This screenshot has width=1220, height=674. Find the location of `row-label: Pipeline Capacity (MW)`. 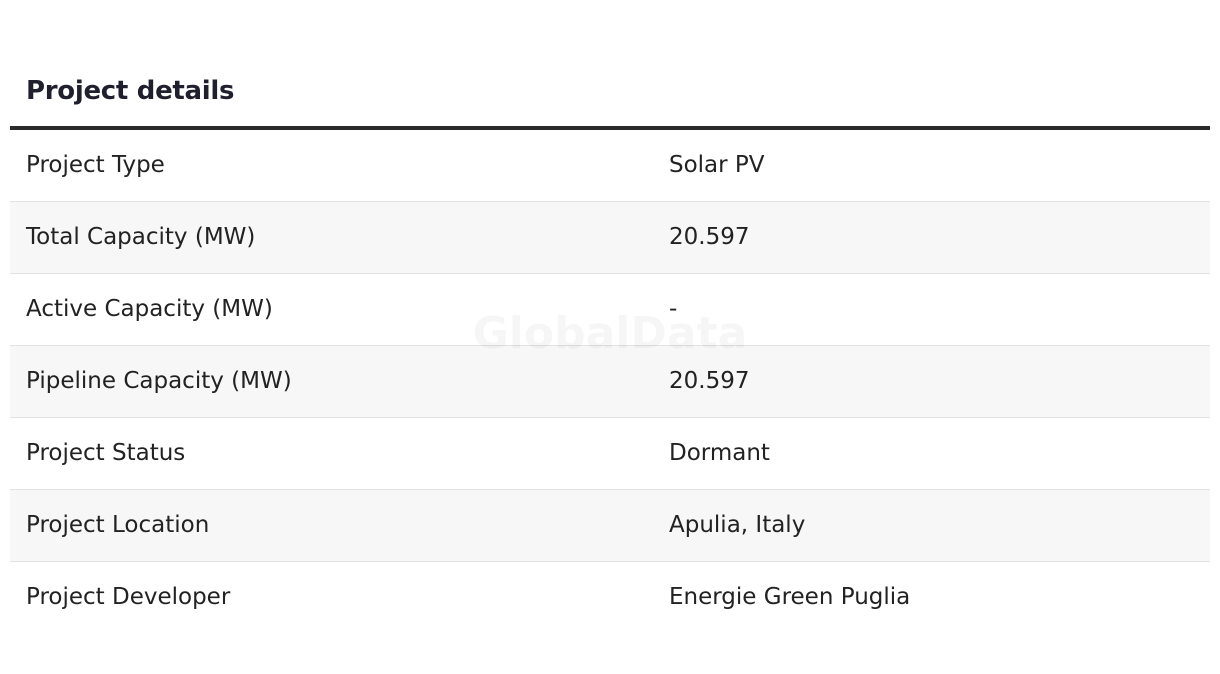

row-label: Pipeline Capacity (MW) is located at coordinates (159, 381).